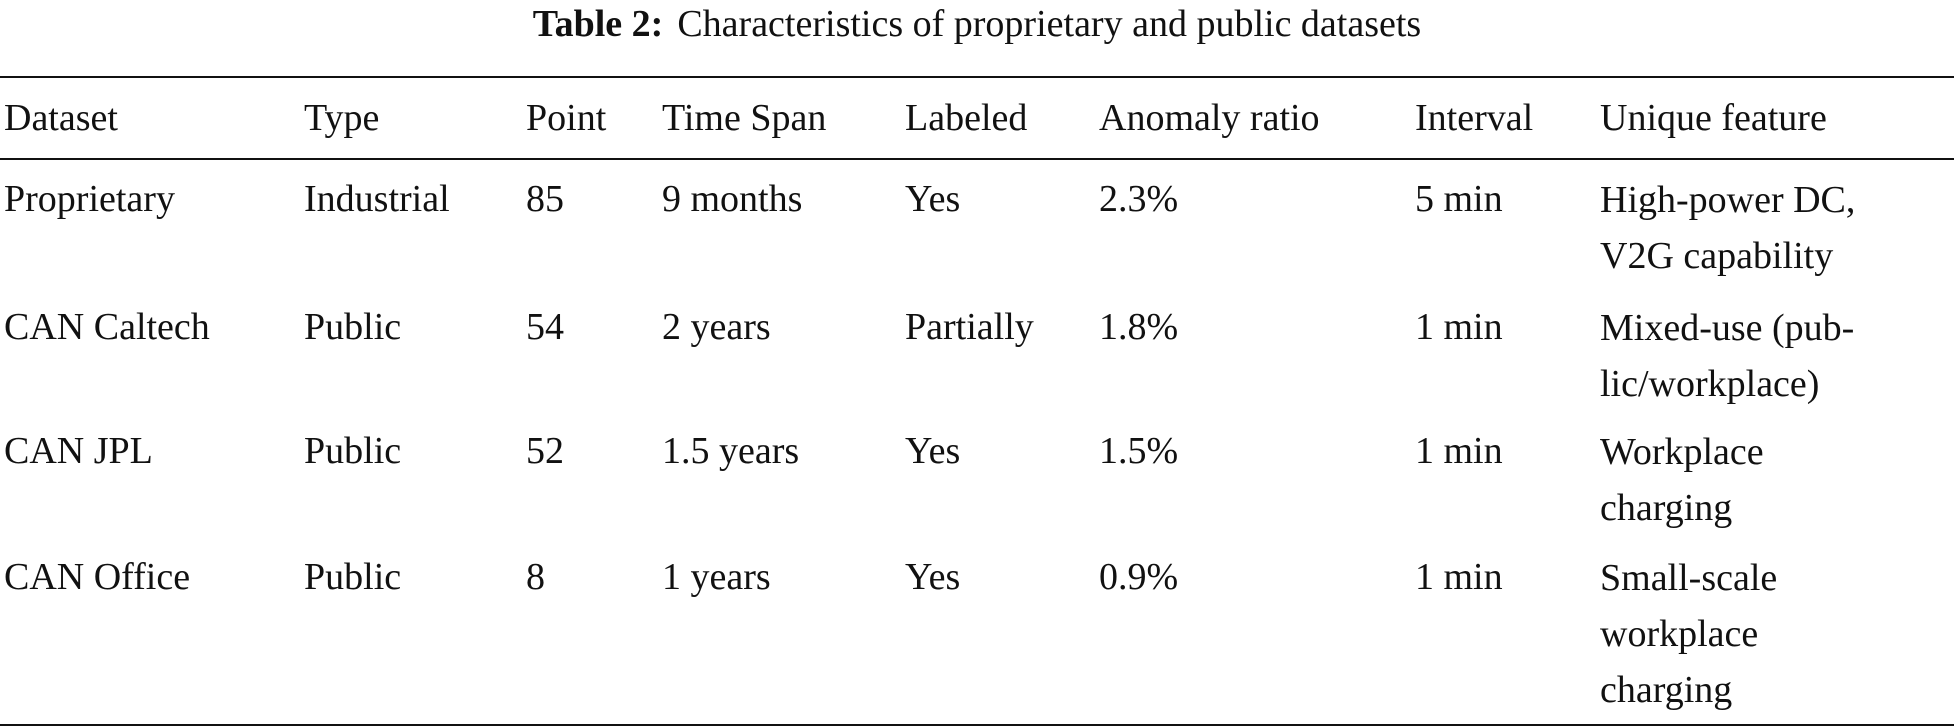 The image size is (1954, 726). I want to click on cell-type: Industrial, so click(377, 199).